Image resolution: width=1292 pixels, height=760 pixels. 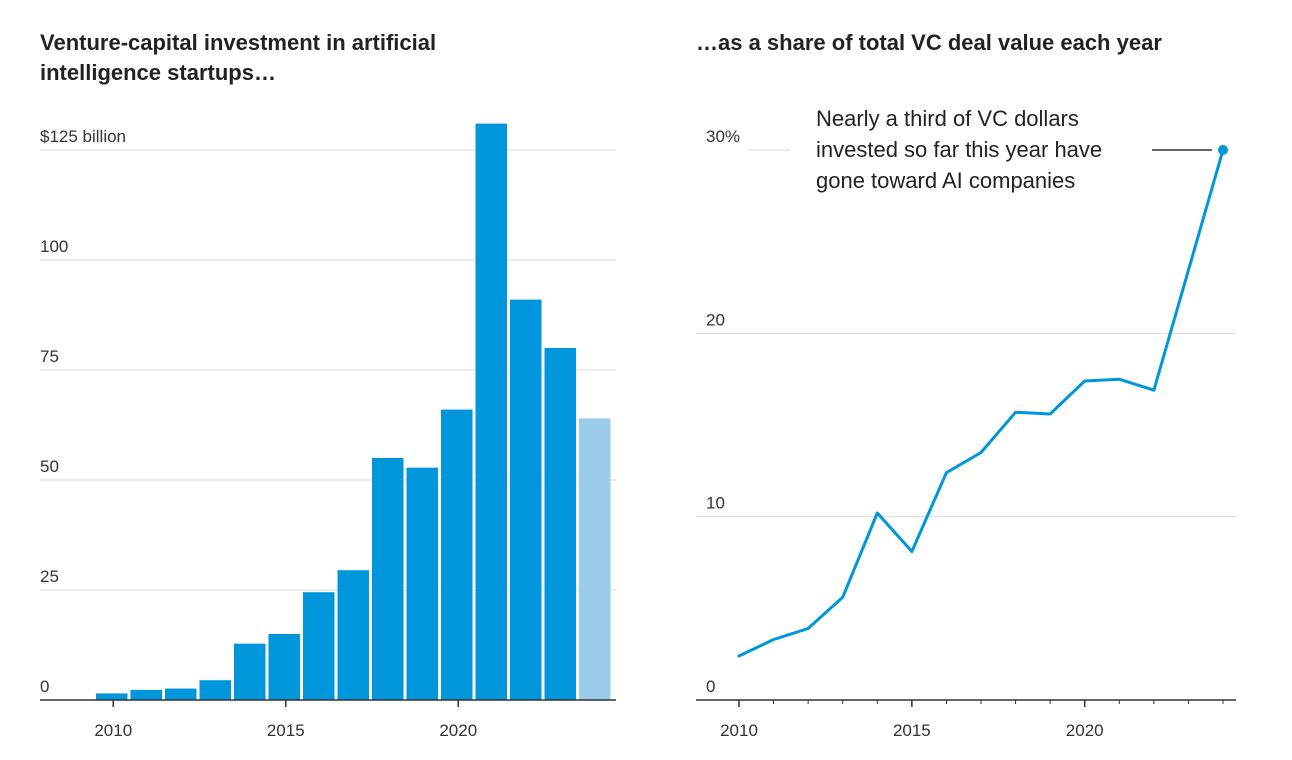 What do you see at coordinates (181, 694) in the screenshot?
I see `bar-2012` at bounding box center [181, 694].